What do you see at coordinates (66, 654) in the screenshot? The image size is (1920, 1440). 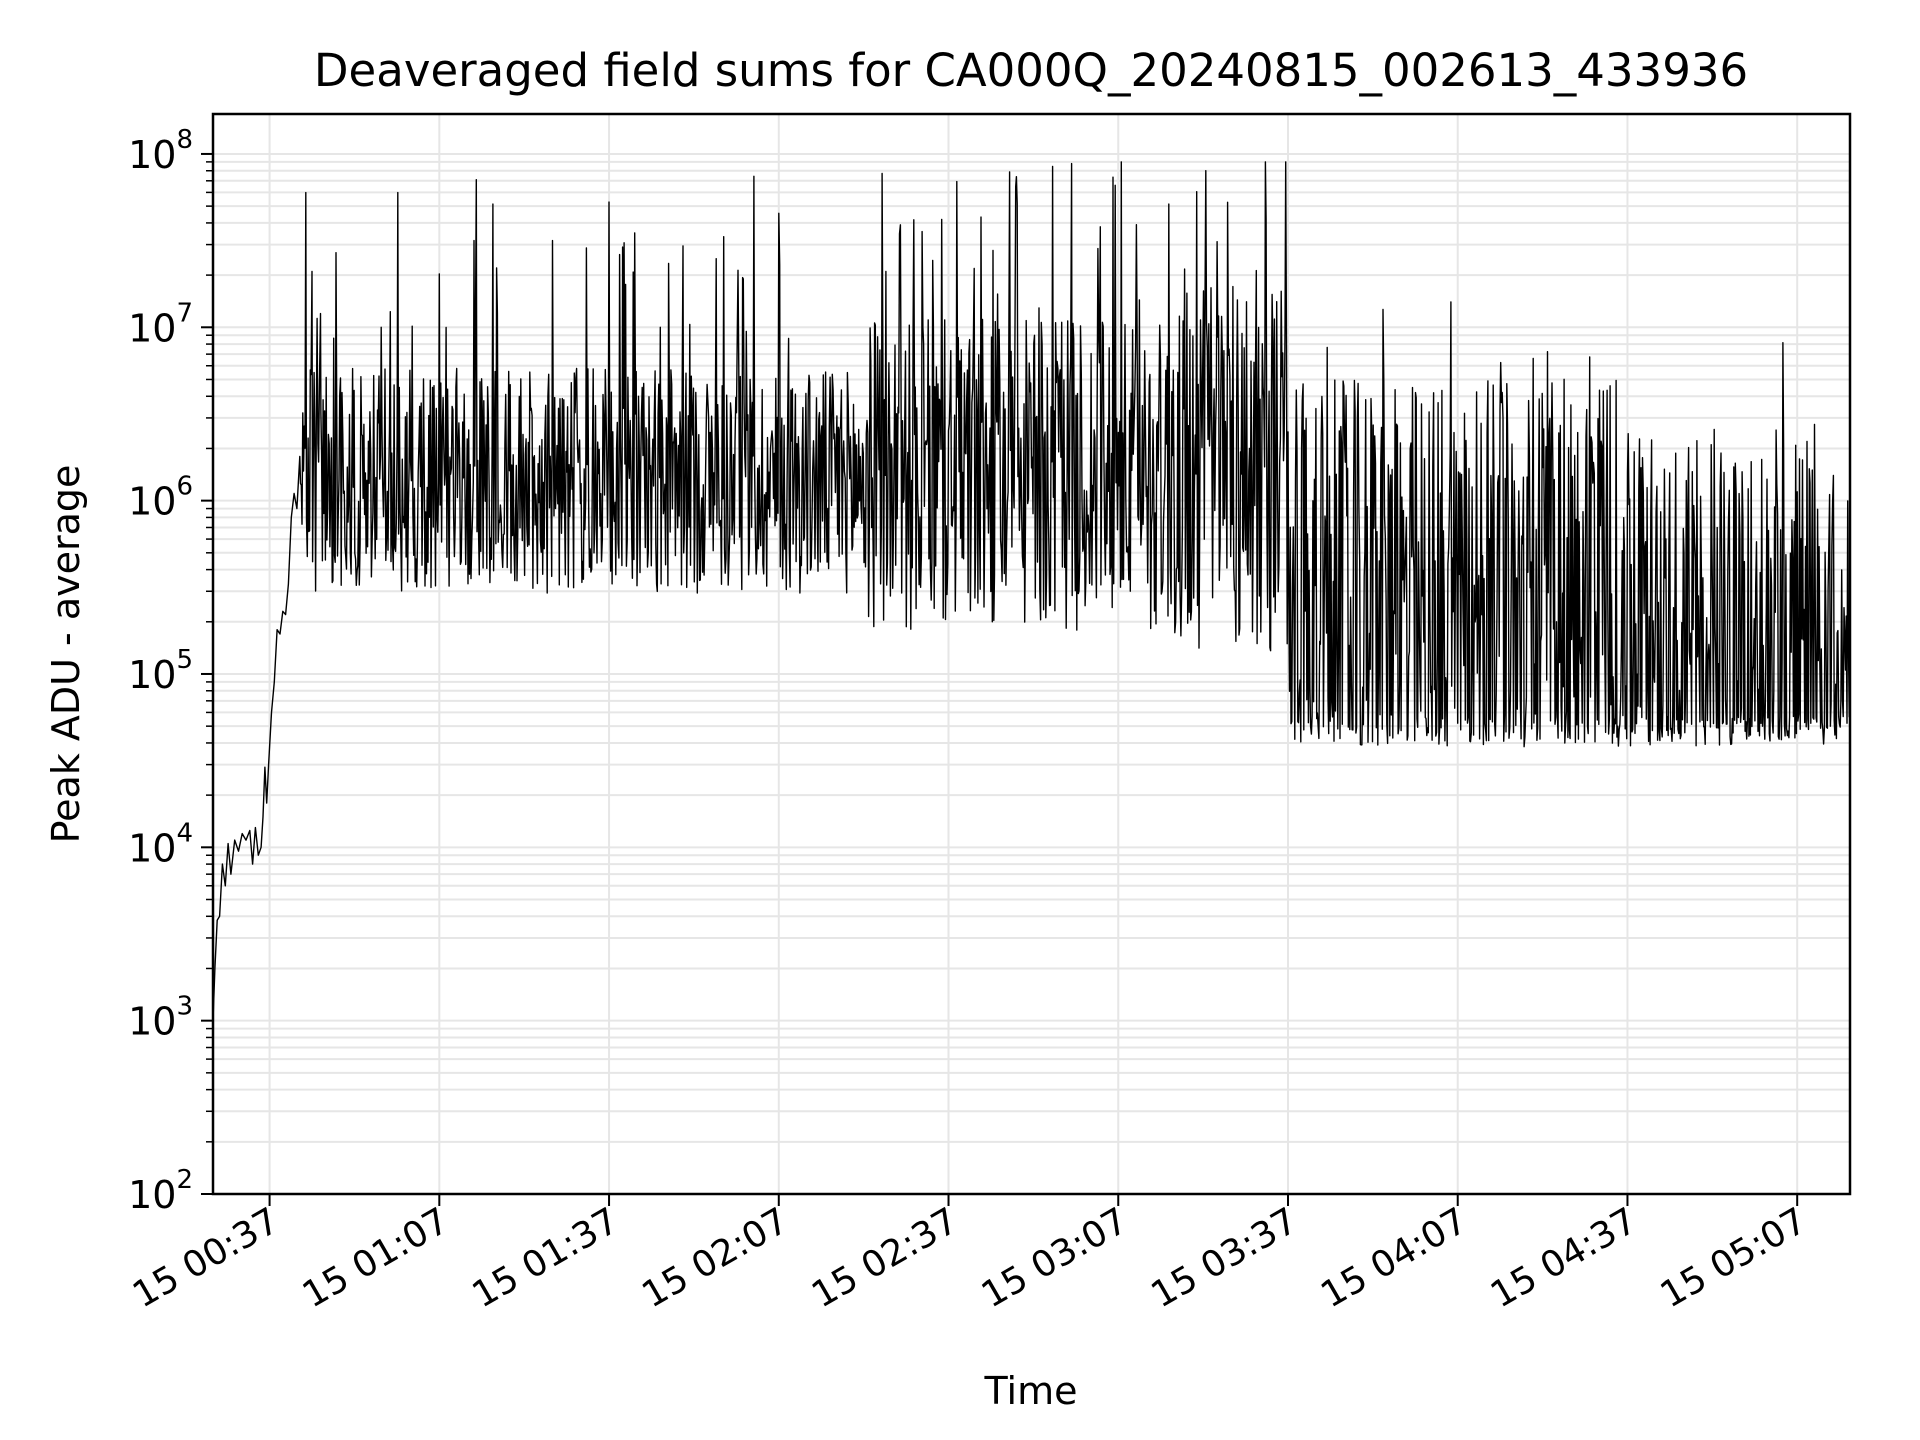 I see `y-axis-label: Peak ADU - average` at bounding box center [66, 654].